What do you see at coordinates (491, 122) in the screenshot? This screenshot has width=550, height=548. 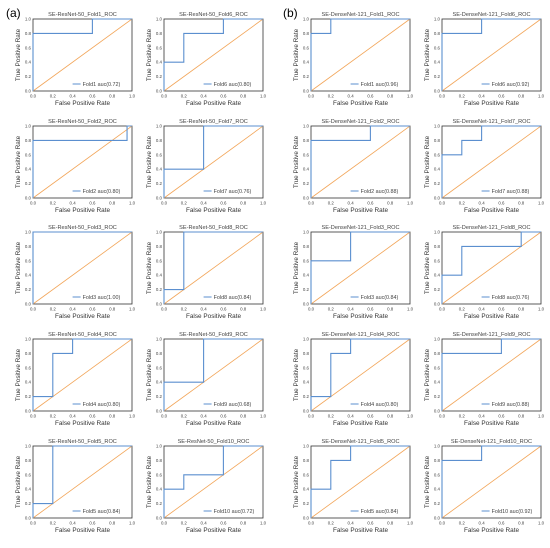 I see `chart-title: SE-DenseNet-121_Fold7_ROC` at bounding box center [491, 122].